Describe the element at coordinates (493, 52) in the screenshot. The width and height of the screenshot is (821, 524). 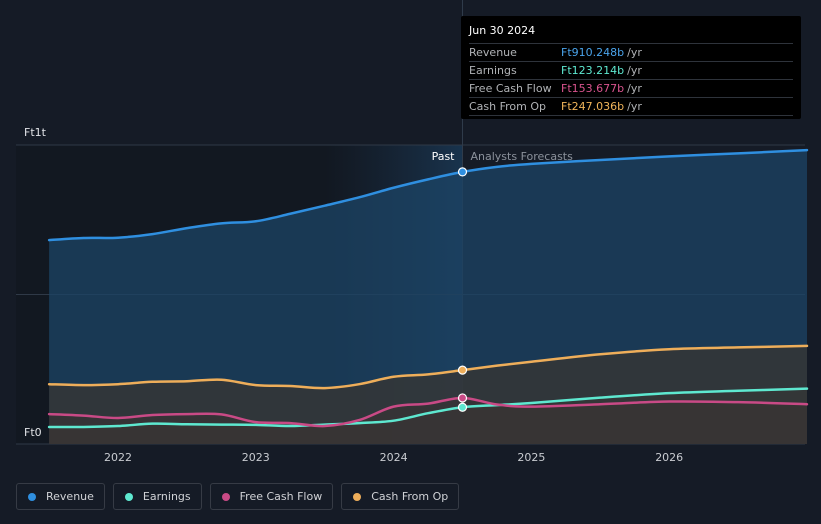
I see `tooltip-label: Revenue` at that location.